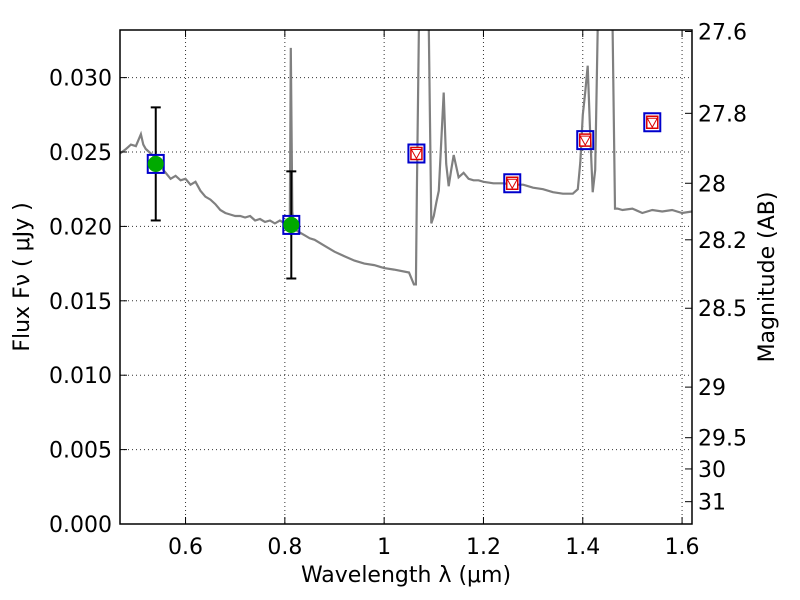  Describe the element at coordinates (712, 503) in the screenshot. I see `y2-tick-label: 31` at that location.